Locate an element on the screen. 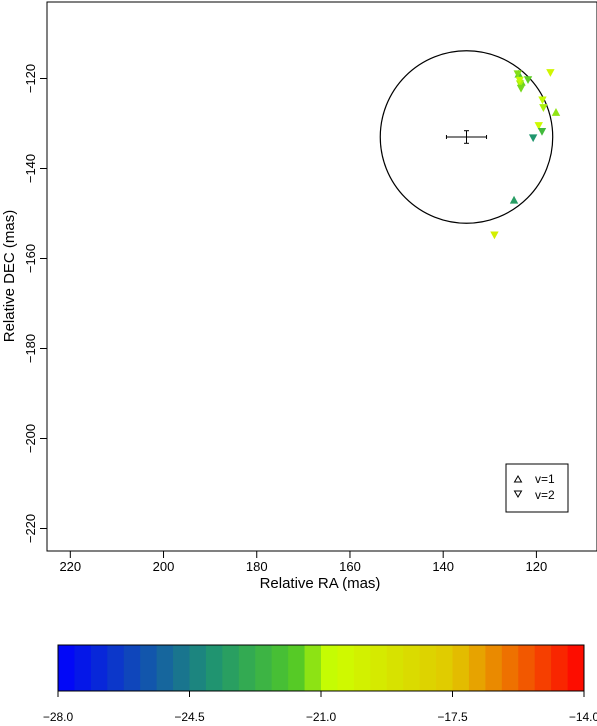 The height and width of the screenshot is (726, 597). y-axis-title: Relative DEC (mas) is located at coordinates (9, 276).